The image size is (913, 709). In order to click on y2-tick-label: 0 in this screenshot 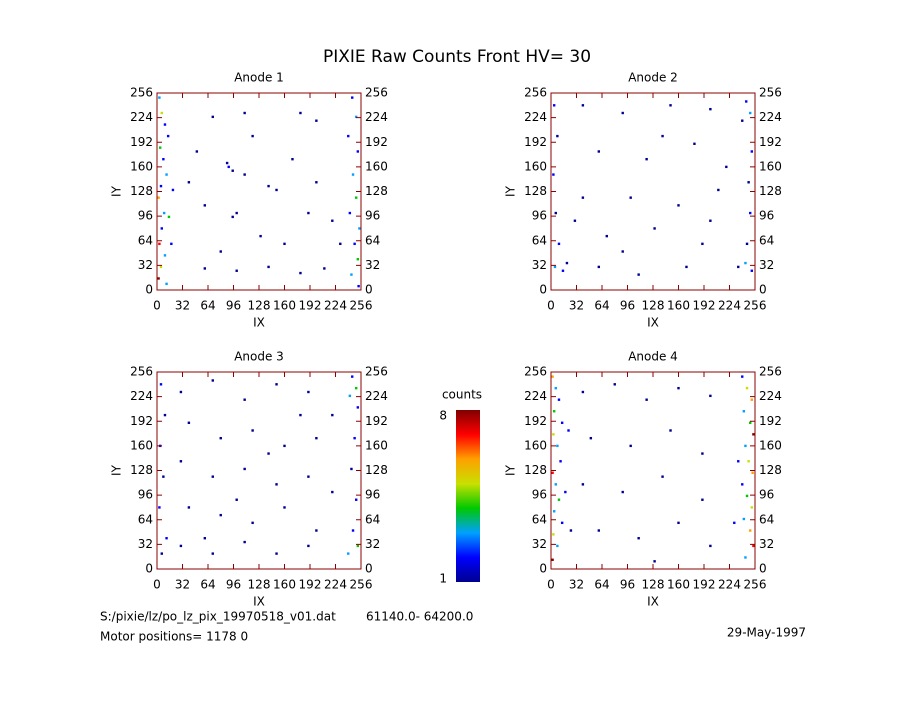, I will do `click(763, 290)`.